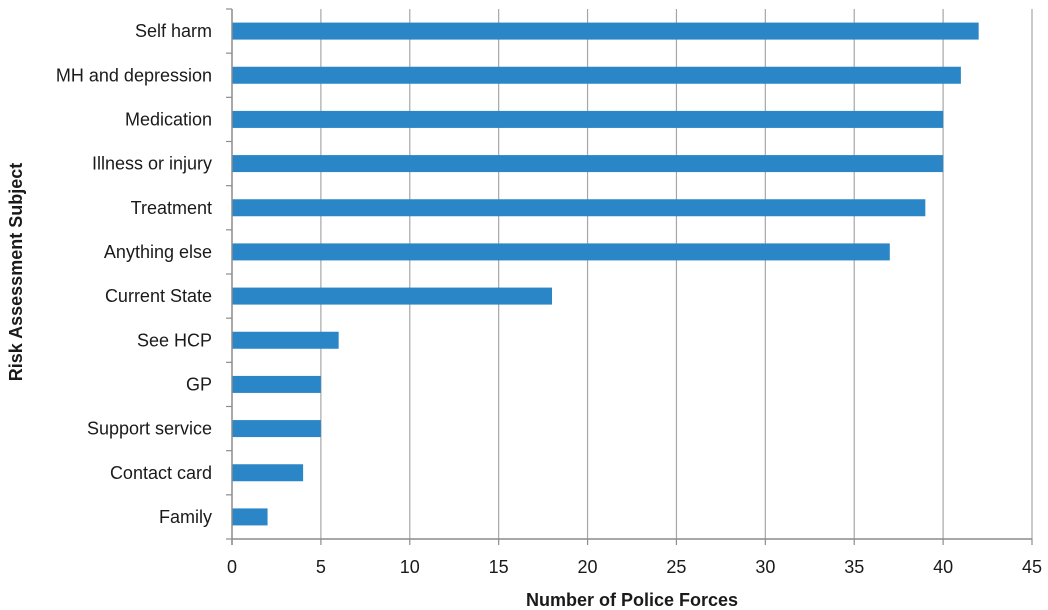 Image resolution: width=1048 pixels, height=610 pixels. What do you see at coordinates (16, 272) in the screenshot?
I see `y-axis-title: Risk Assessment Subject` at bounding box center [16, 272].